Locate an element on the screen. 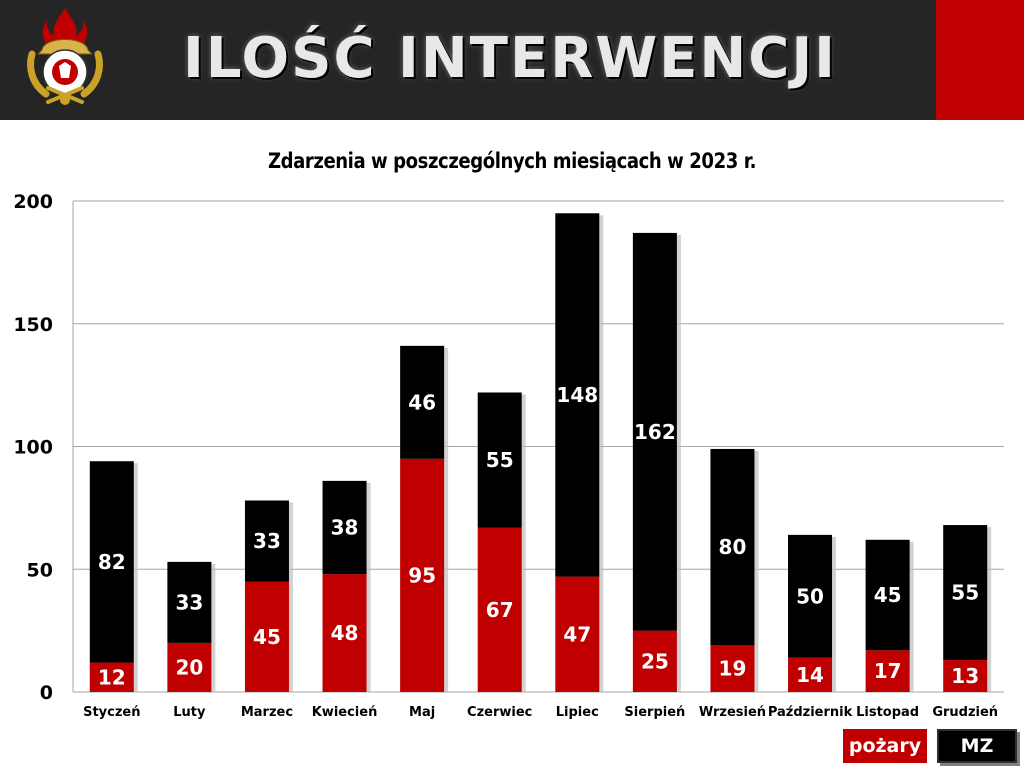 The image size is (1024, 768). data-label-mz: 50 is located at coordinates (810, 596).